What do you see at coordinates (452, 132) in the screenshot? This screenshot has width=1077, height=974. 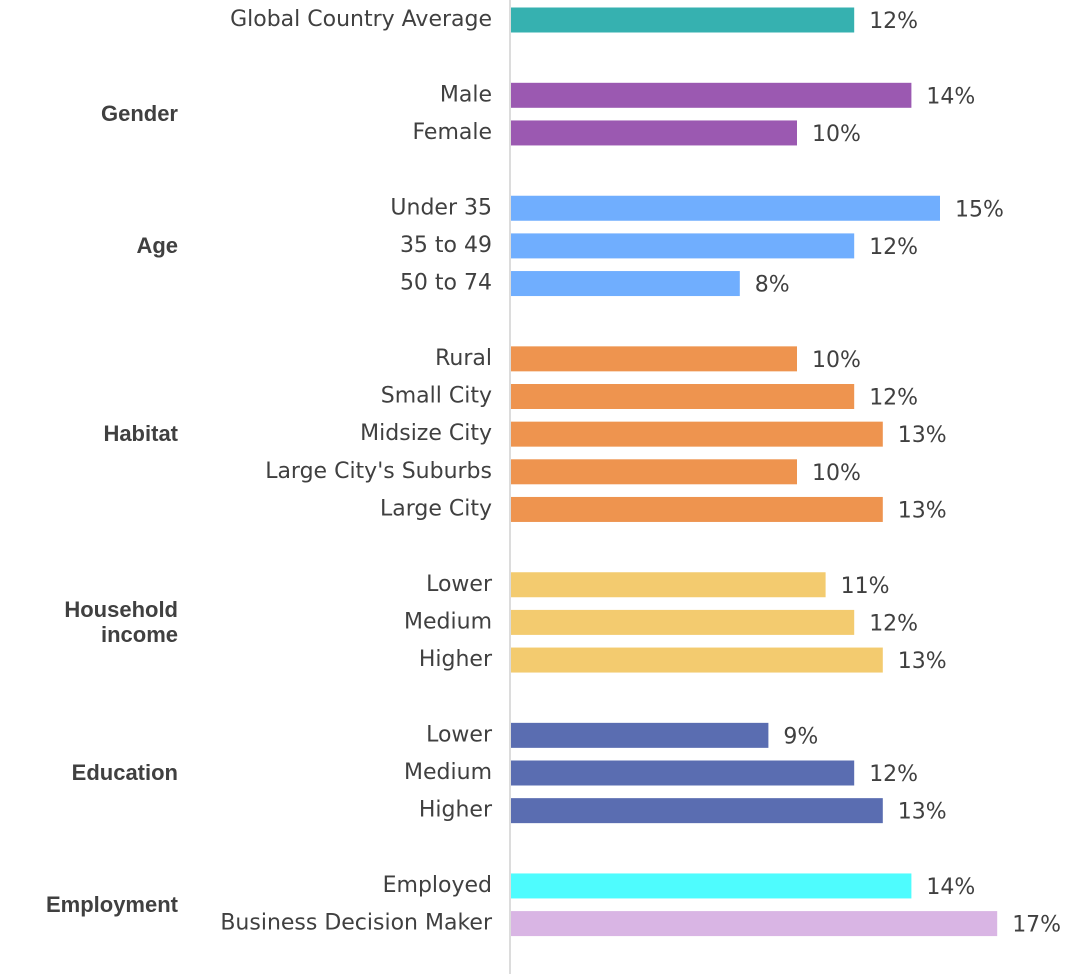 I see `category-label: Female` at bounding box center [452, 132].